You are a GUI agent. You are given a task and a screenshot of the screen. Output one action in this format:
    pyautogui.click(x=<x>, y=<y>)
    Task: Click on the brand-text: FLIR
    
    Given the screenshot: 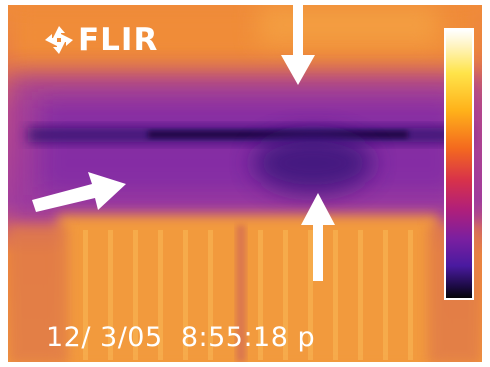 What is the action you would take?
    pyautogui.click(x=118, y=40)
    